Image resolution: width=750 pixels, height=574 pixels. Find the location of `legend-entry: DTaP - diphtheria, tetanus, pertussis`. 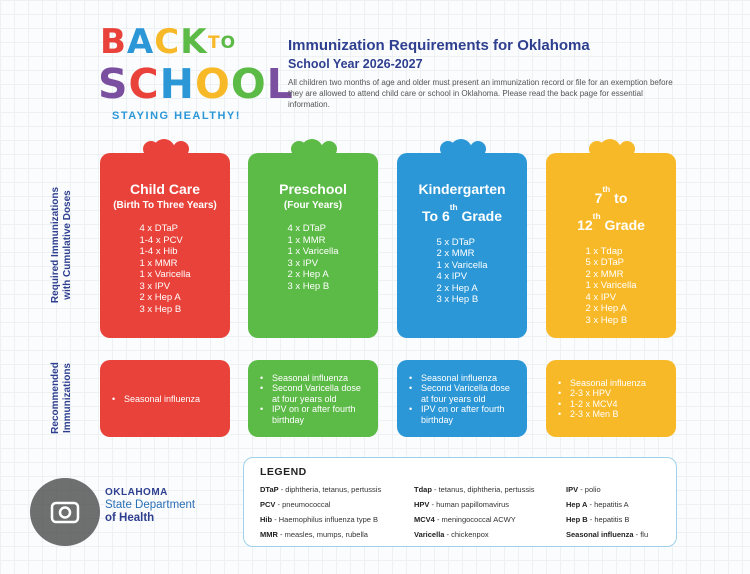

legend-entry: DTaP - diphtheria, tetanus, pertussis is located at coordinates (320, 489).